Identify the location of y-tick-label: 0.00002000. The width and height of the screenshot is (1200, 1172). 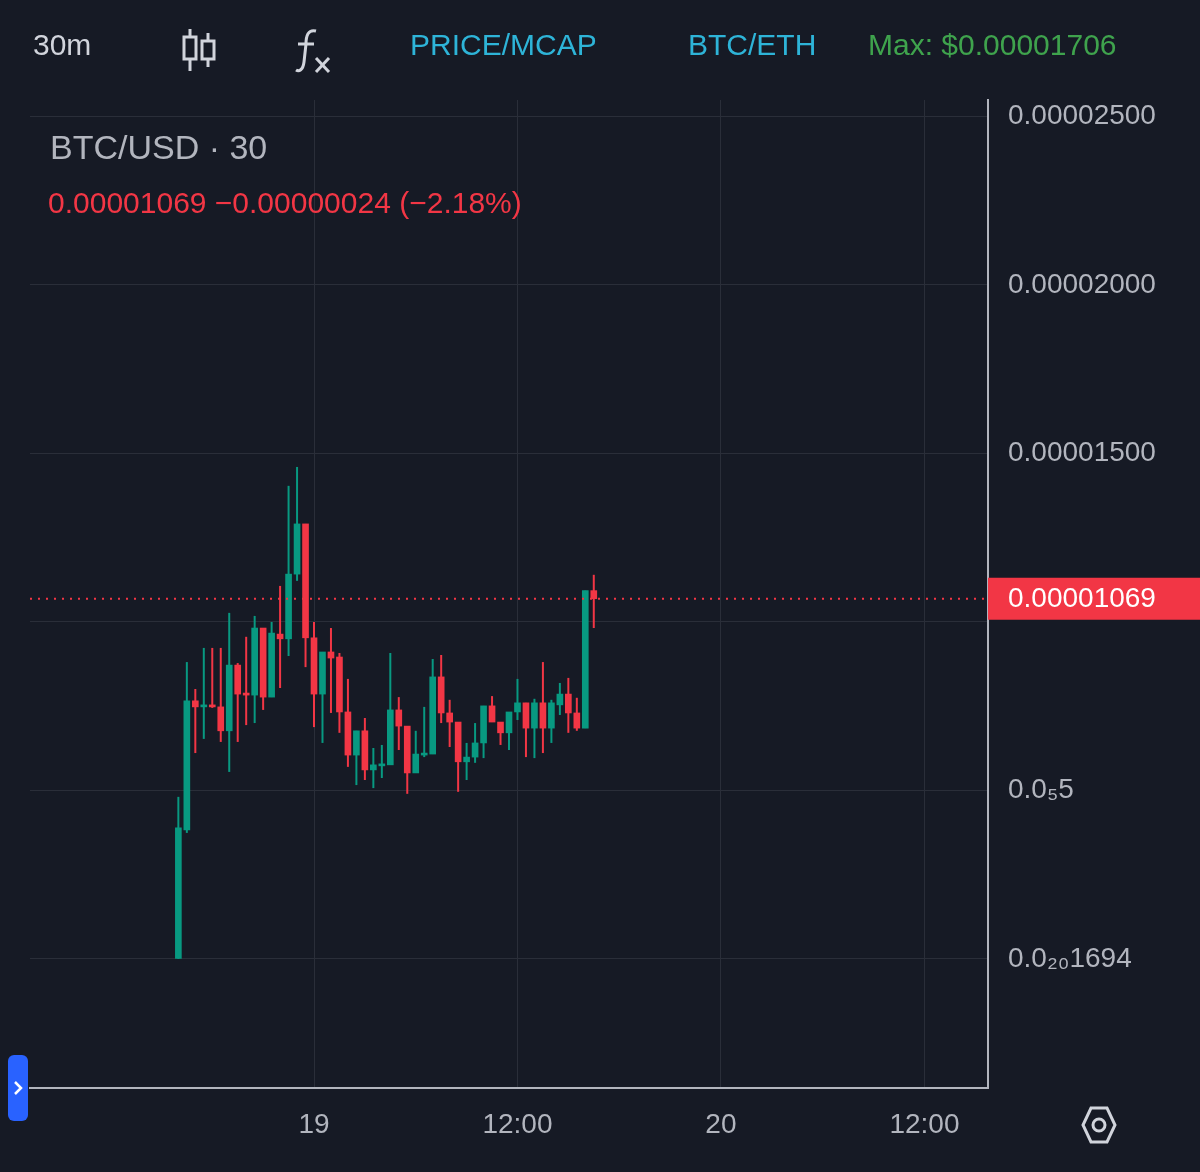
(1082, 283).